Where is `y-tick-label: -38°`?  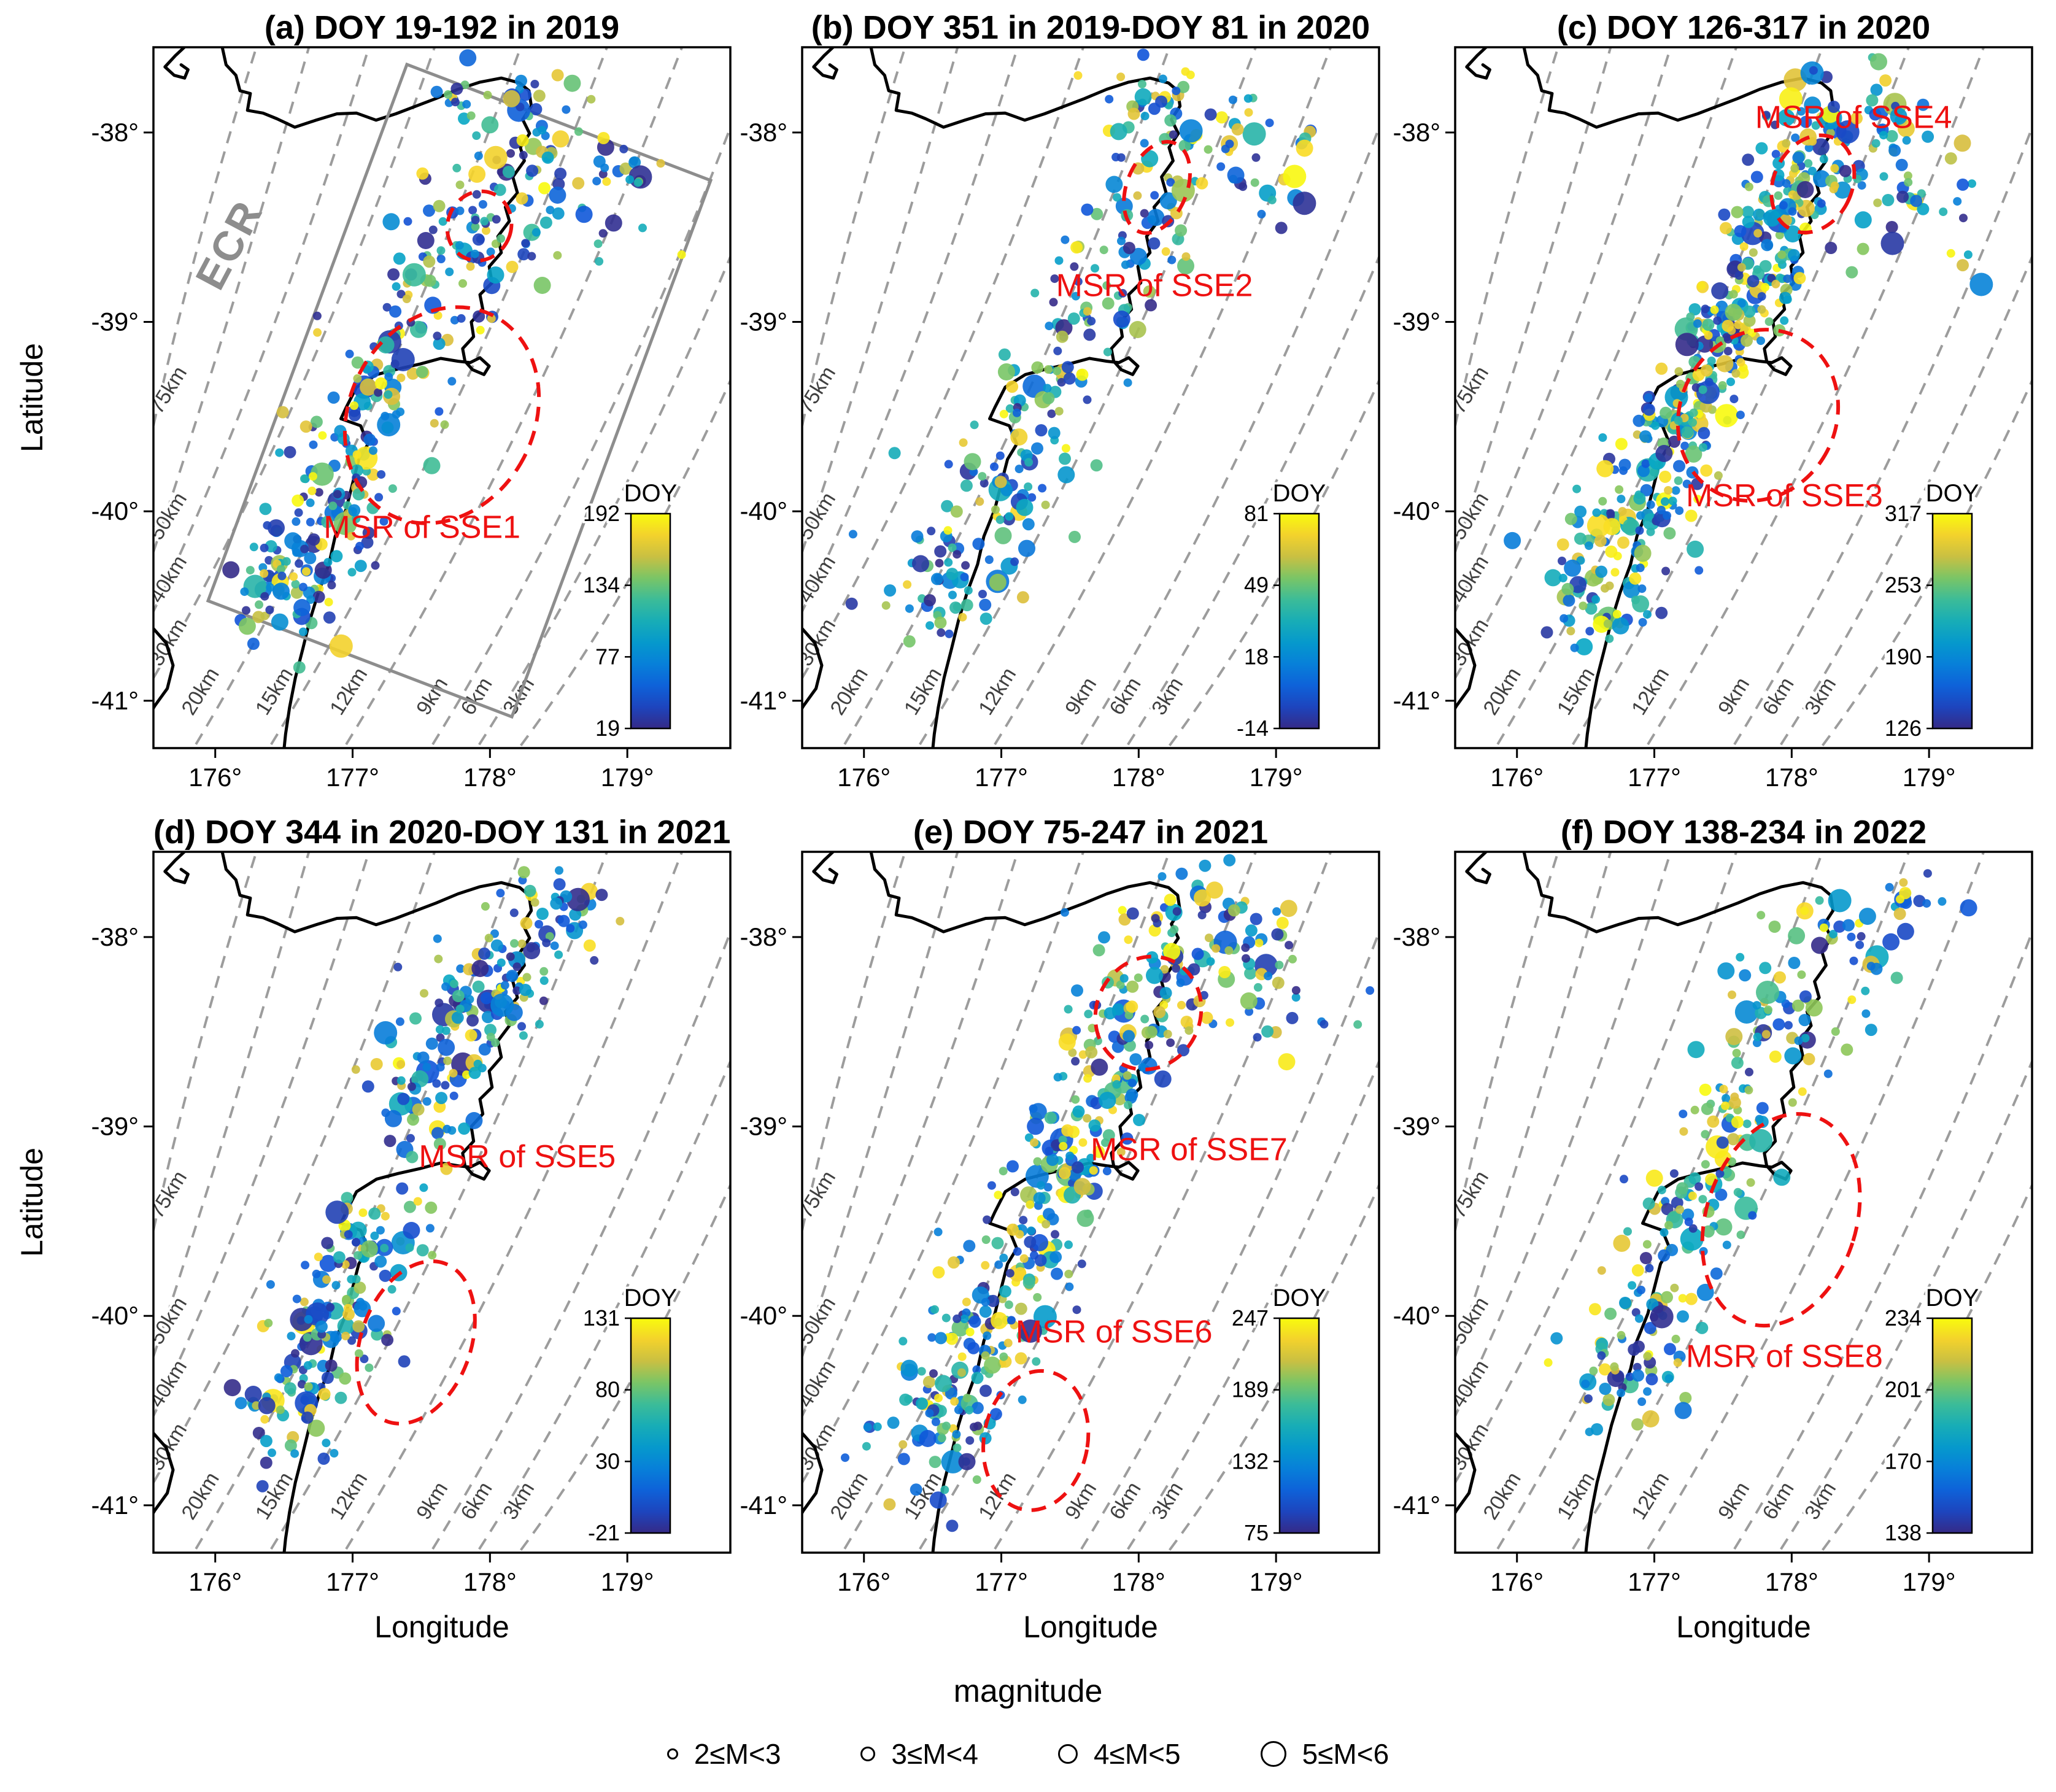 y-tick-label: -38° is located at coordinates (115, 132).